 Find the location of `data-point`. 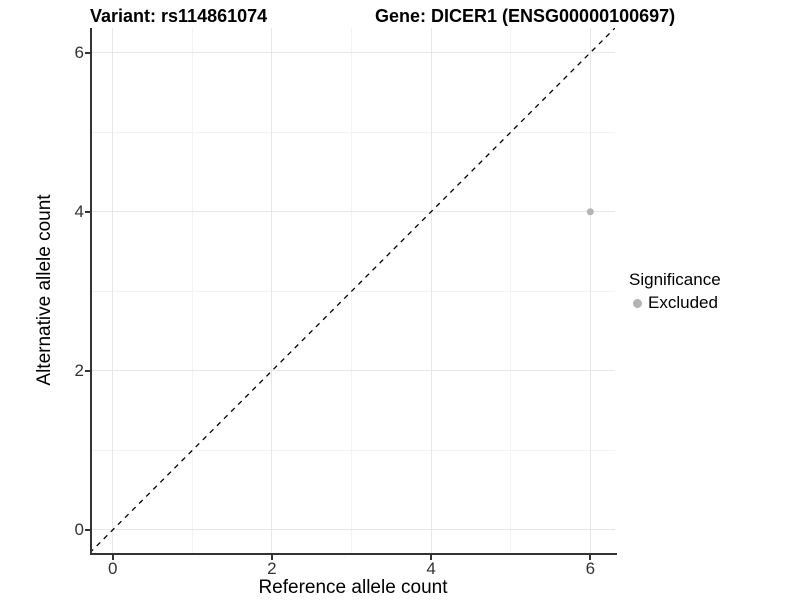

data-point is located at coordinates (590, 212).